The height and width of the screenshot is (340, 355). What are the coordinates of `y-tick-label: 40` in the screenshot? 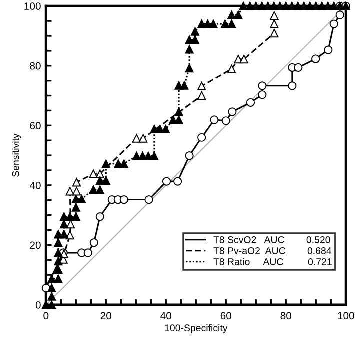 It's located at (35, 186).